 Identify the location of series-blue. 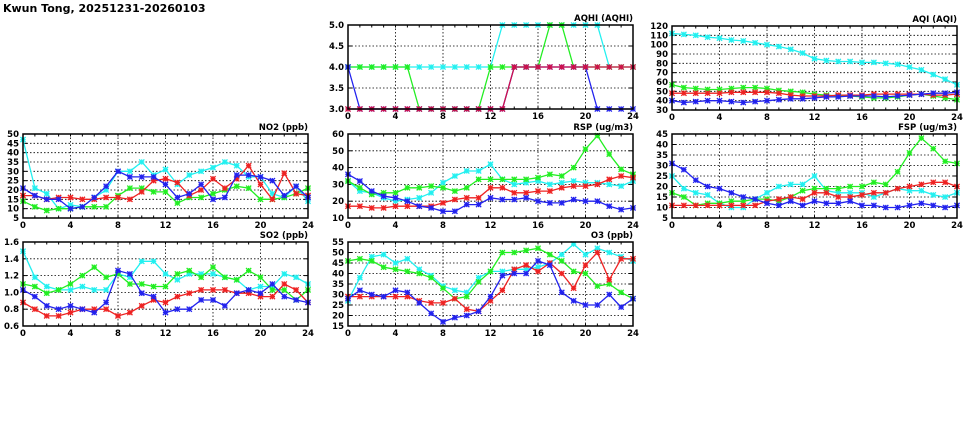
(490, 193).